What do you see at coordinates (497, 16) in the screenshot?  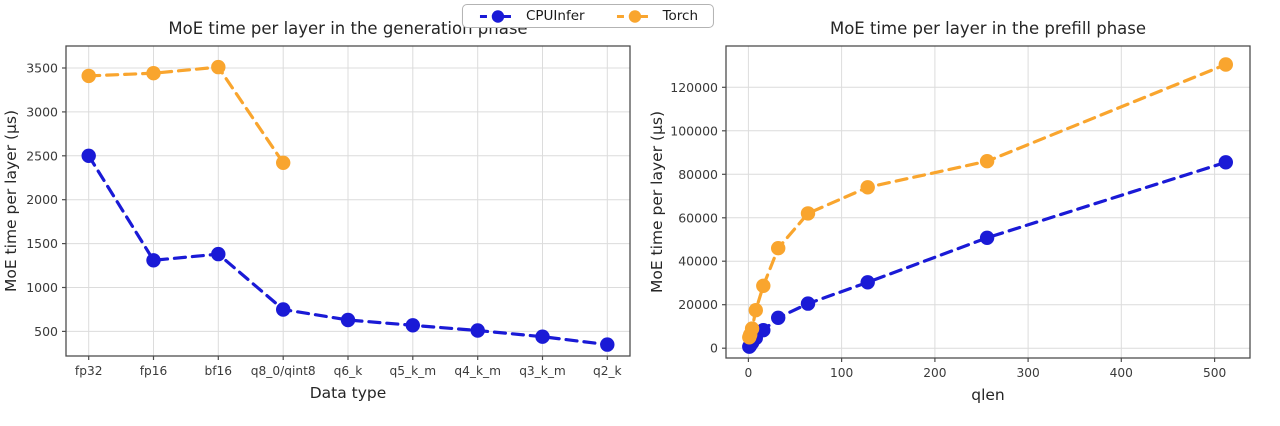 I see `cpuinfer-legend-marker-icon` at bounding box center [497, 16].